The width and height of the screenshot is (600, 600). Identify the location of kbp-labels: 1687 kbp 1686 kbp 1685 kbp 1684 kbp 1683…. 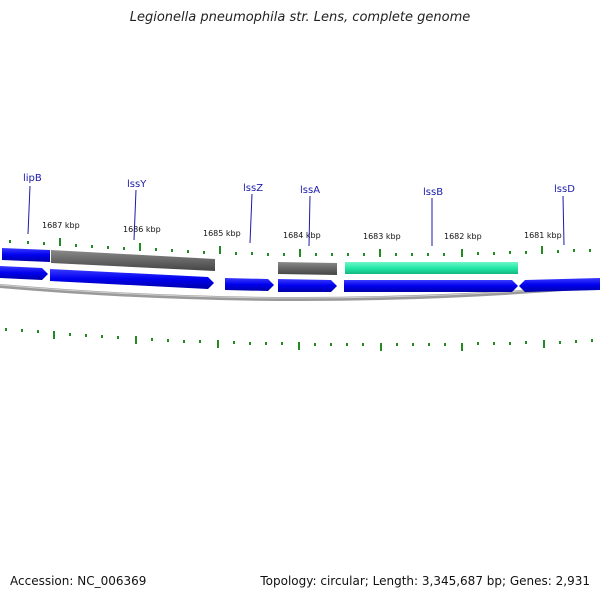
(302, 231).